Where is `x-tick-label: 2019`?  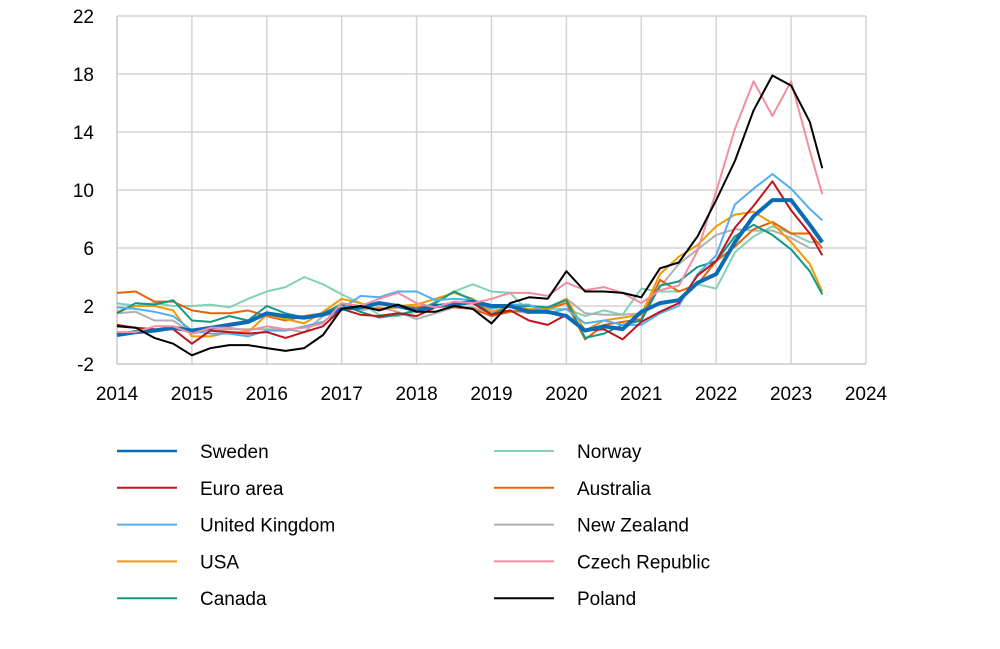
x-tick-label: 2019 is located at coordinates (491, 394).